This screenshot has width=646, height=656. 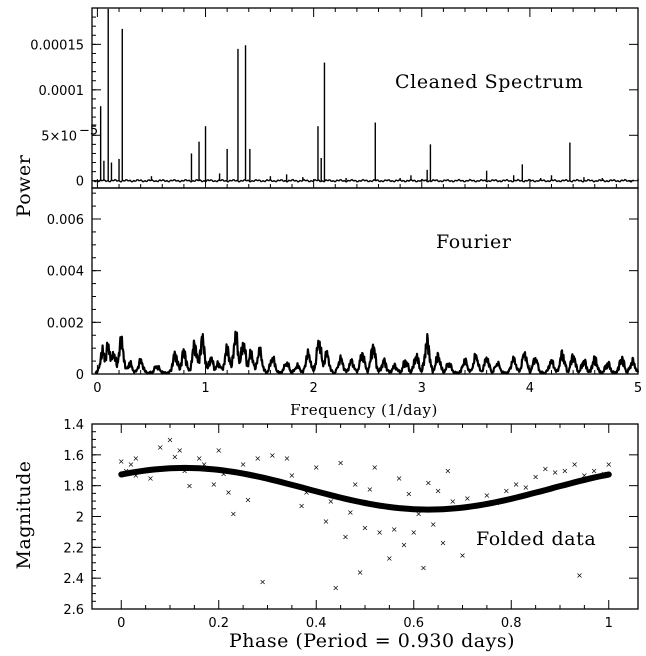 I want to click on magnitude-axis-label: Magnitude, so click(x=24, y=514).